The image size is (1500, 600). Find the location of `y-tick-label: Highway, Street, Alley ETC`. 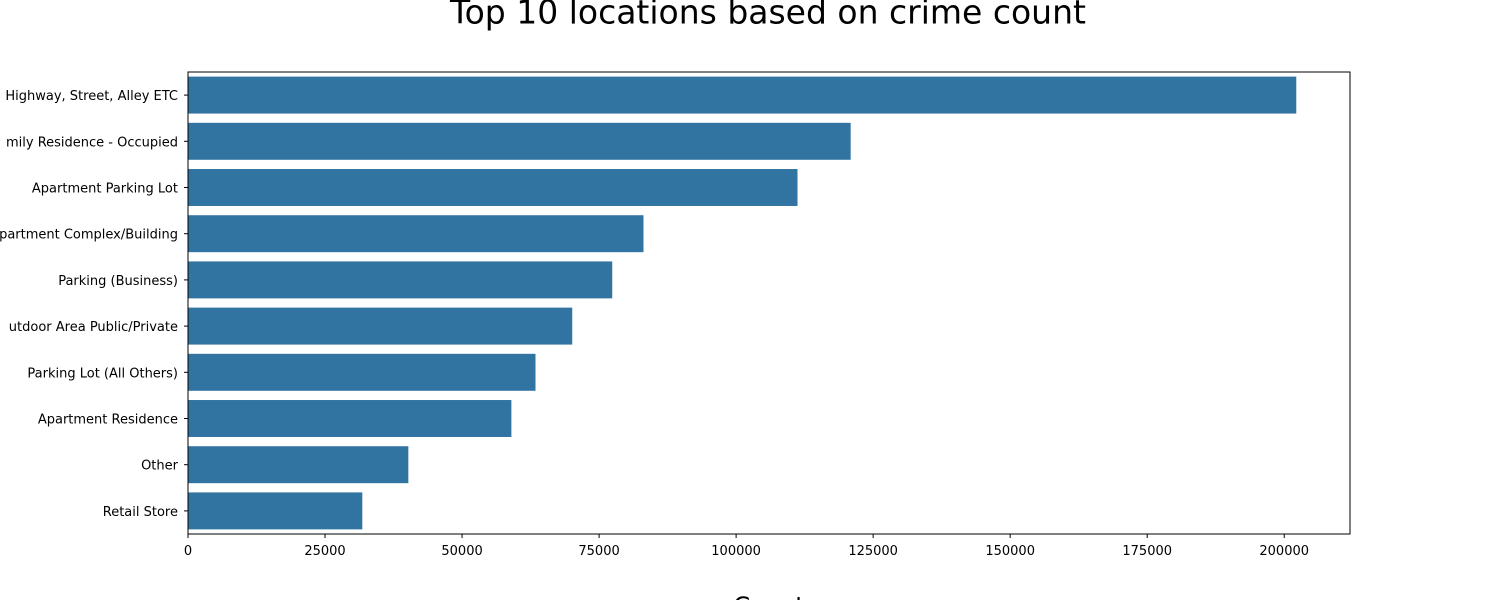

y-tick-label: Highway, Street, Alley ETC is located at coordinates (91, 96).